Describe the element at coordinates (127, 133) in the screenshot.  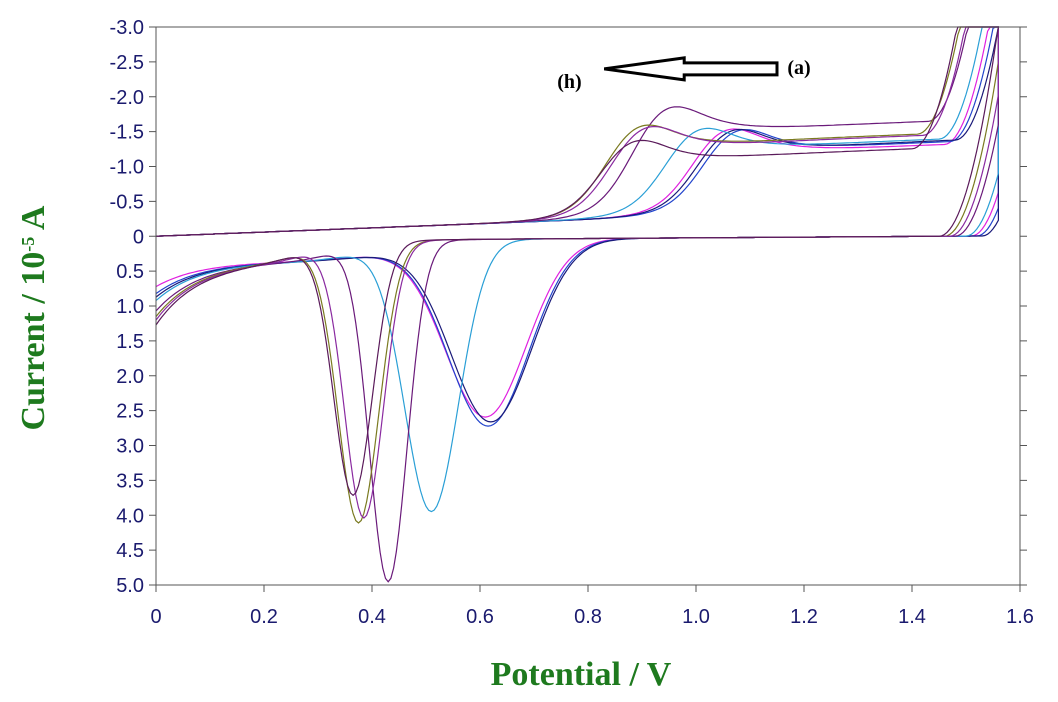
I see `y-tick-label: -1.5` at that location.